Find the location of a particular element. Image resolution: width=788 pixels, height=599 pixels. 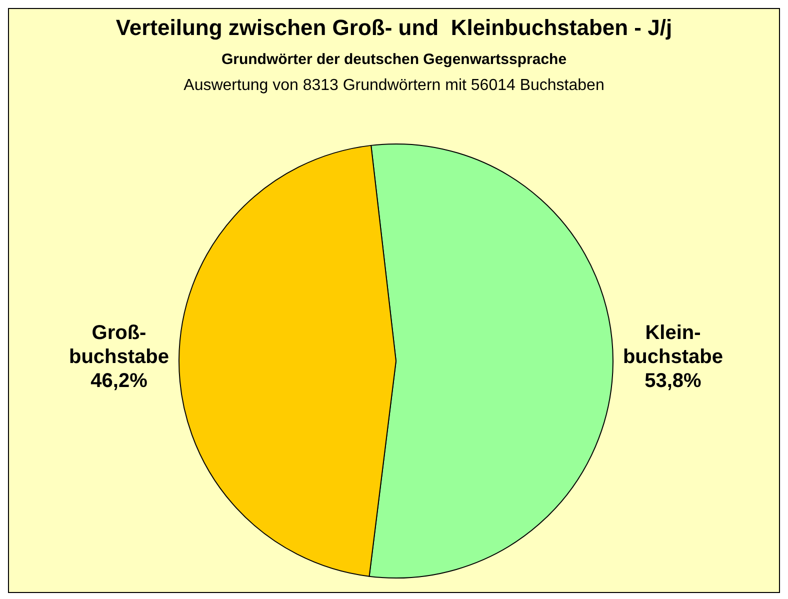

data-label: 46,2% is located at coordinates (119, 381).